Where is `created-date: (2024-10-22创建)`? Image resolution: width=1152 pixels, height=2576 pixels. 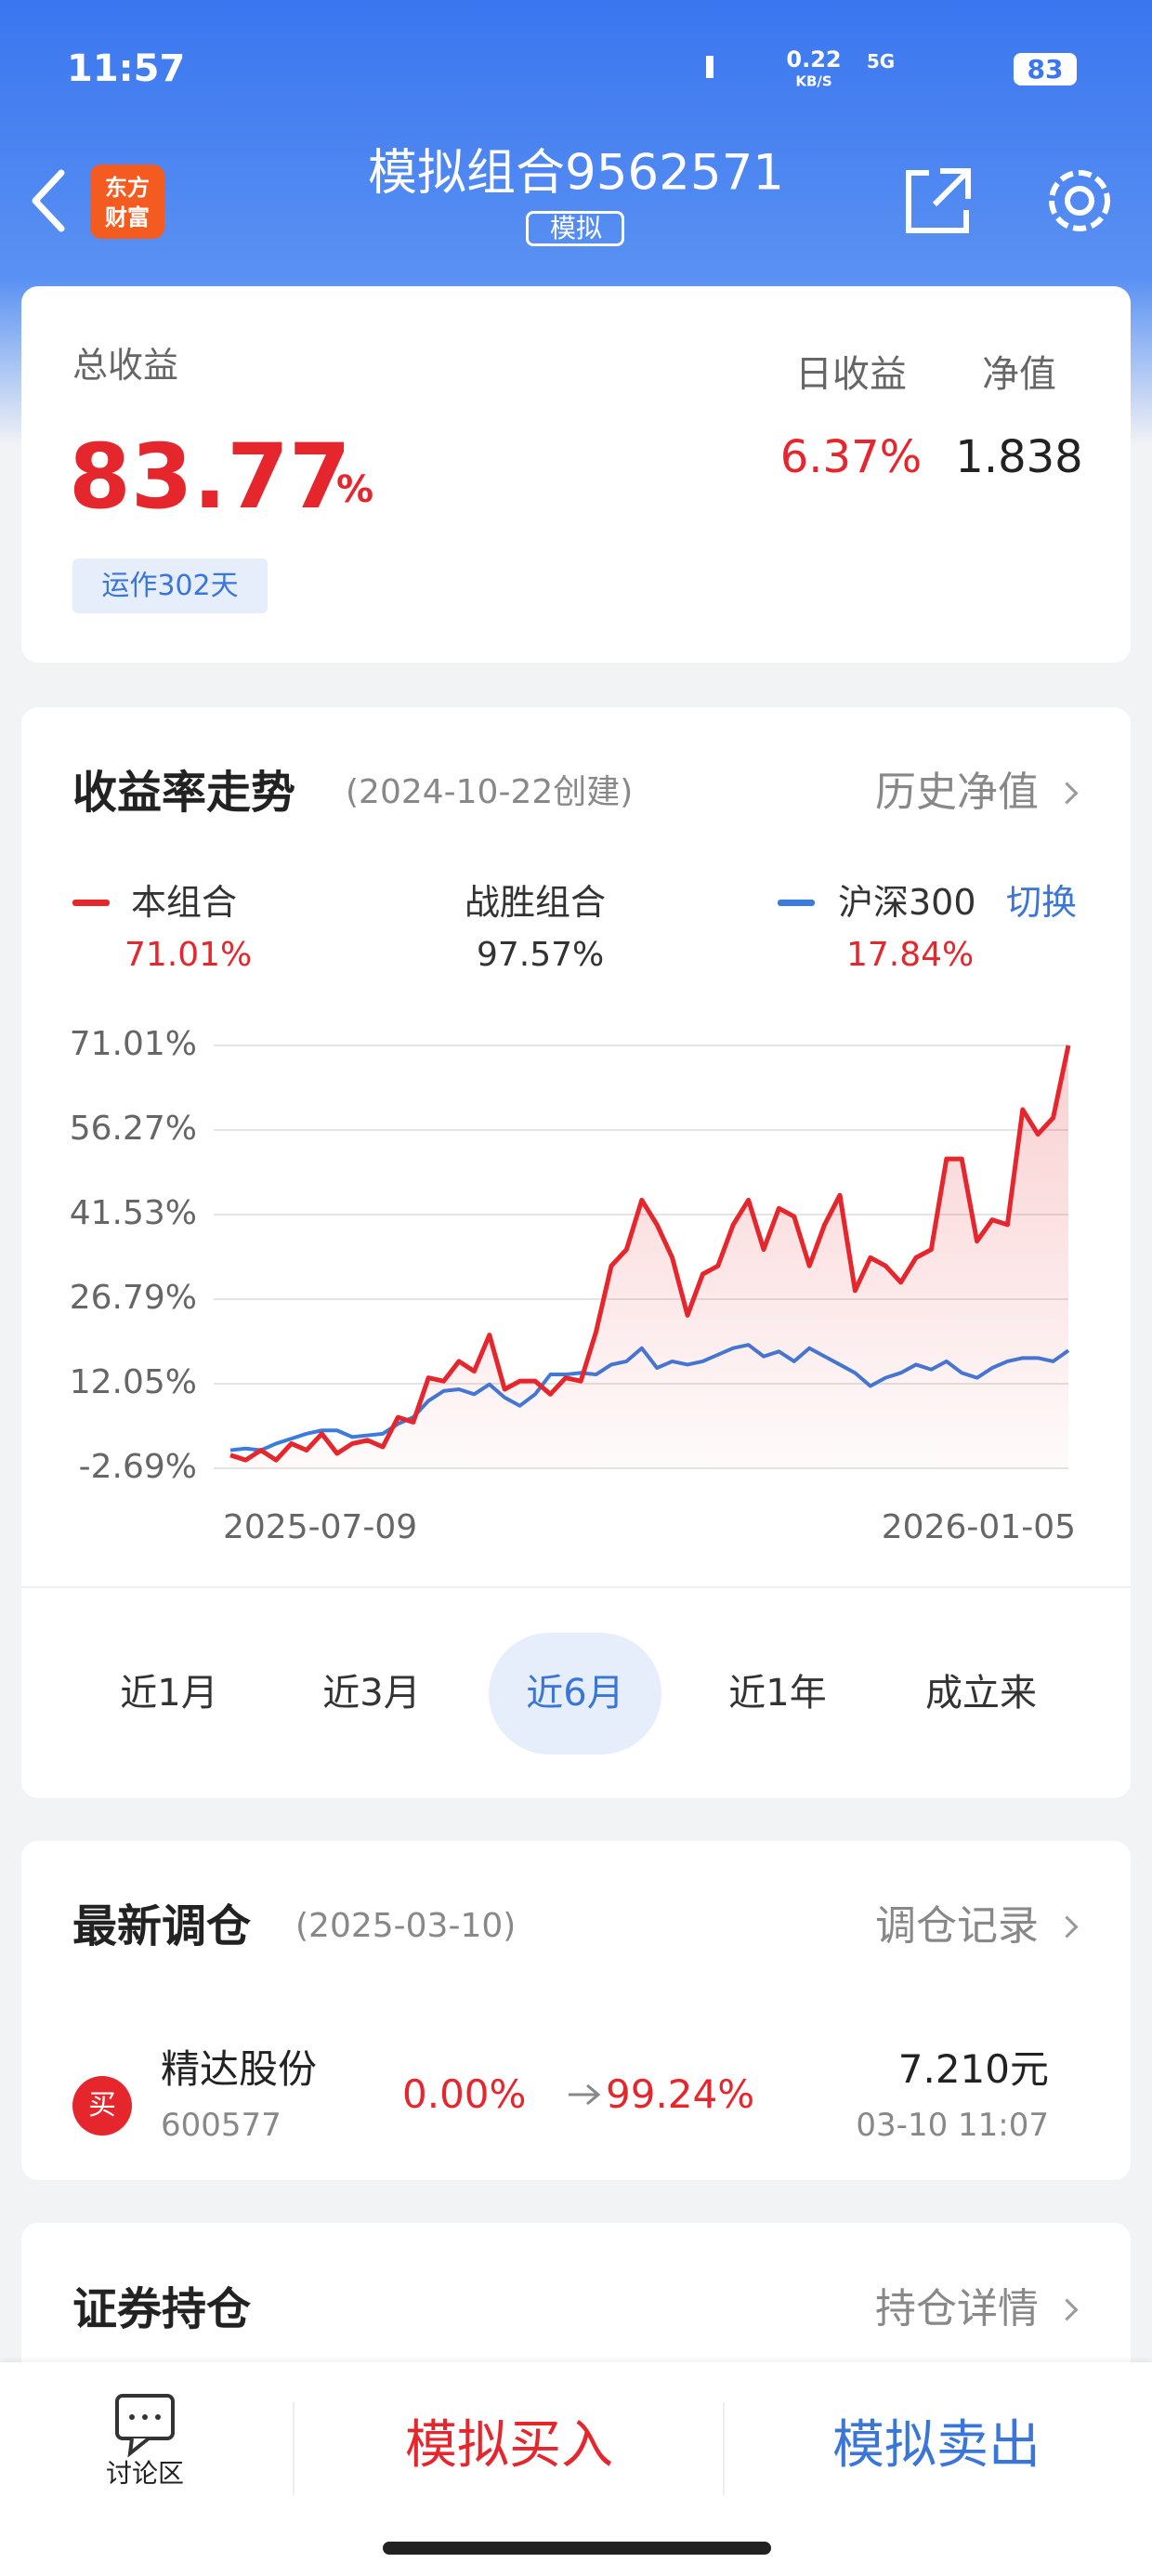 created-date: (2024-10-22创建) is located at coordinates (490, 792).